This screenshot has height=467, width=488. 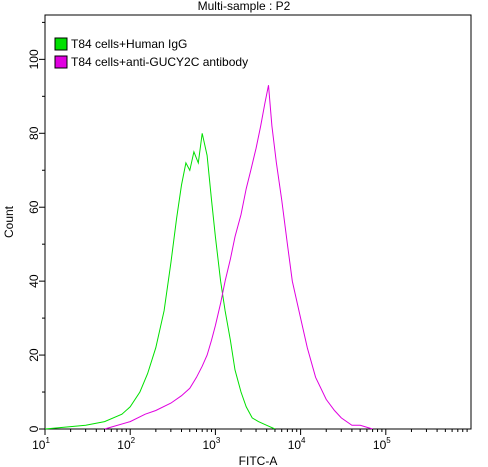 I want to click on legend-swatch-antibody, so click(x=61, y=62).